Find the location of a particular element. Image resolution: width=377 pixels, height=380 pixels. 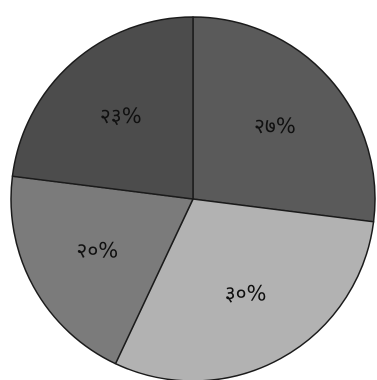

pie-slice-label-0: २७% is located at coordinates (275, 126).